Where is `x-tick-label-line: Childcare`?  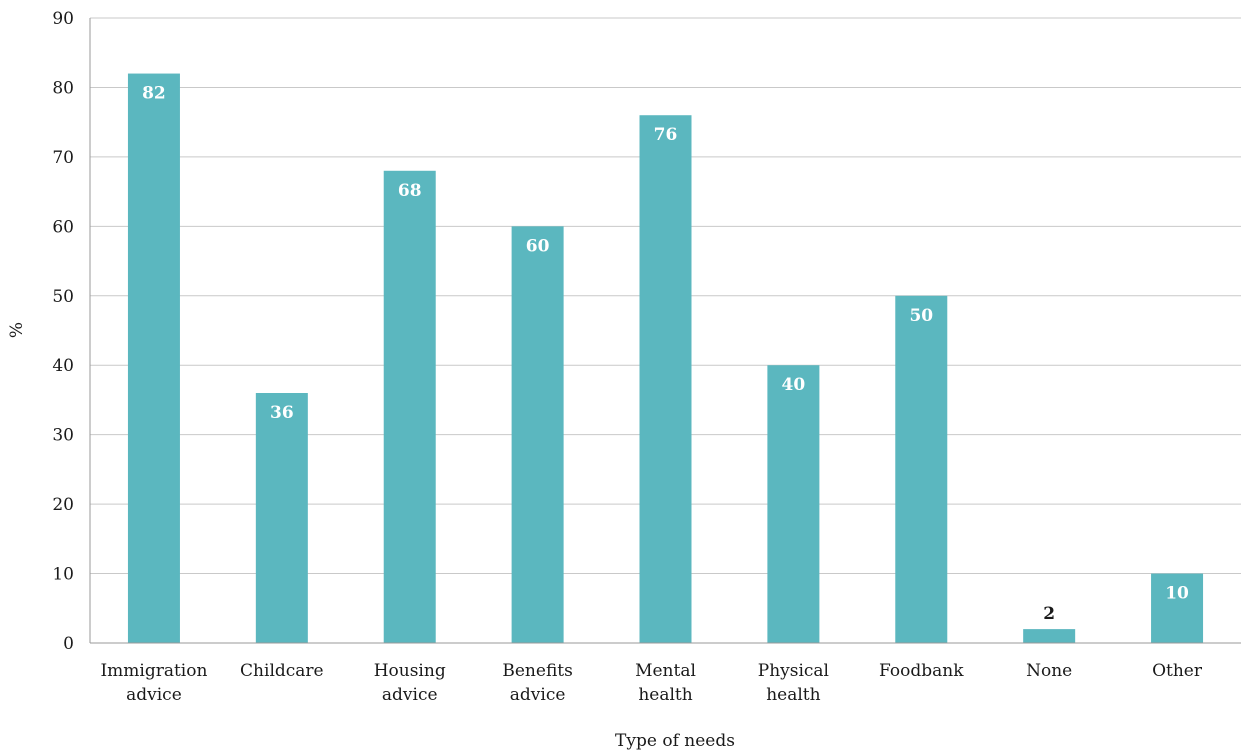 x-tick-label-line: Childcare is located at coordinates (282, 671).